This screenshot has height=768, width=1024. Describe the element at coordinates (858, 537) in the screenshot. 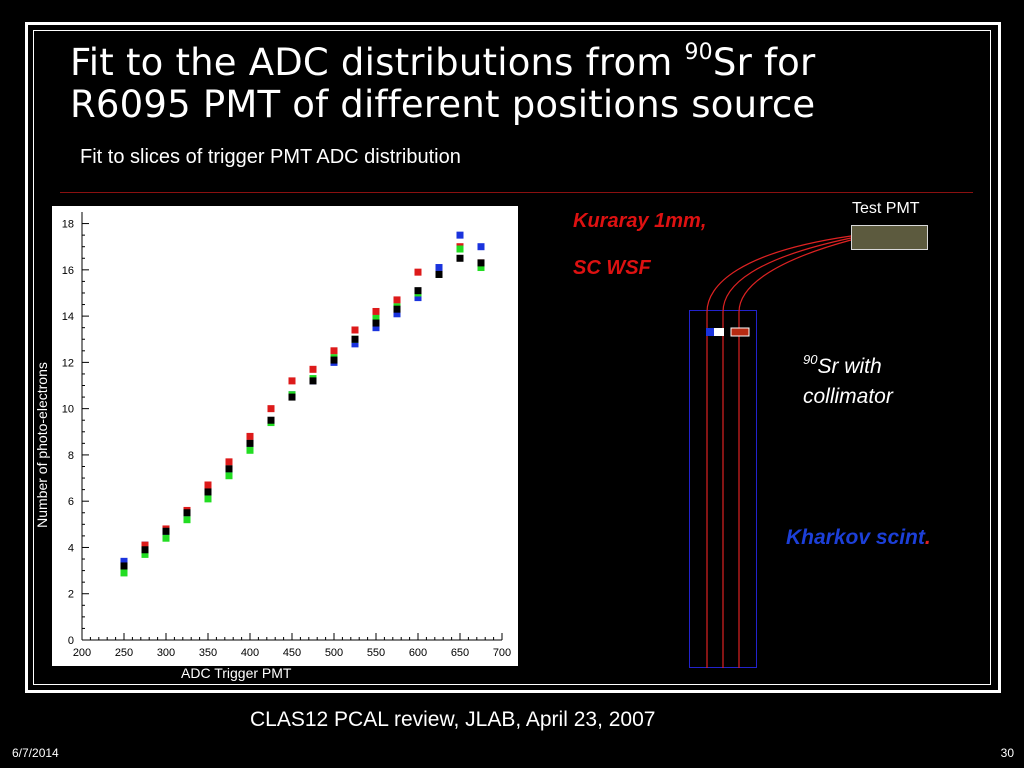

I see `kharkov-scint-label: Kharkov scint.` at that location.